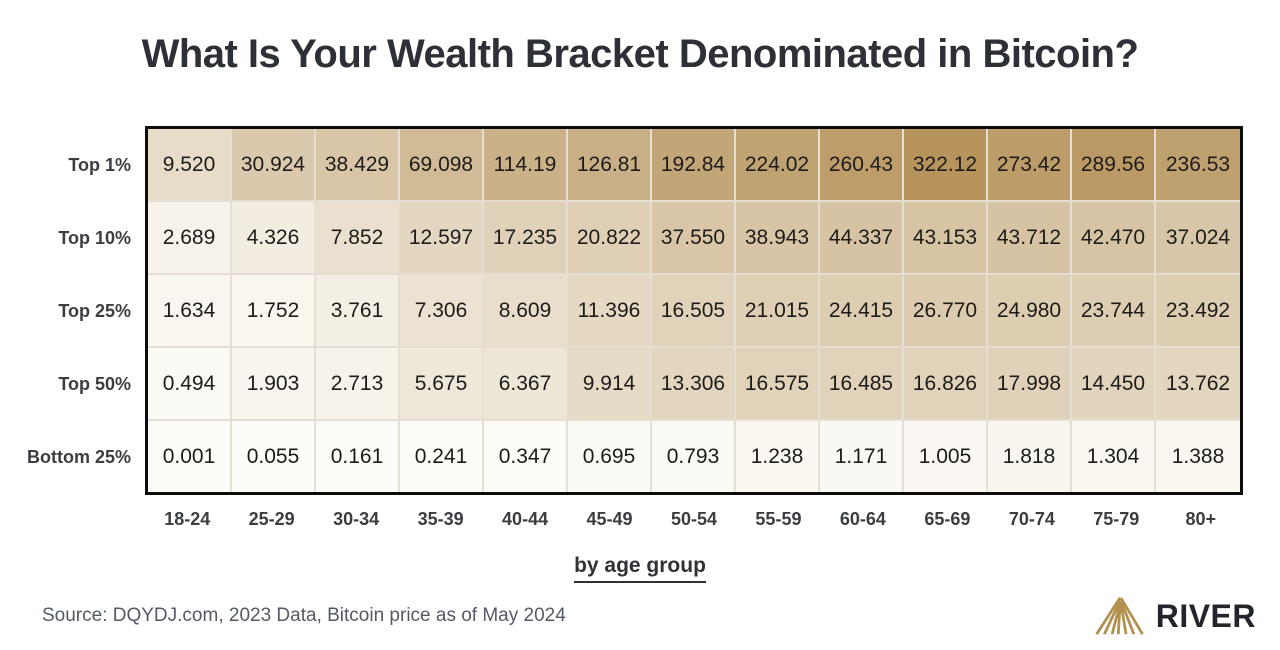 Image resolution: width=1280 pixels, height=650 pixels. Describe the element at coordinates (94, 238) in the screenshot. I see `row-label: Top 10%` at that location.